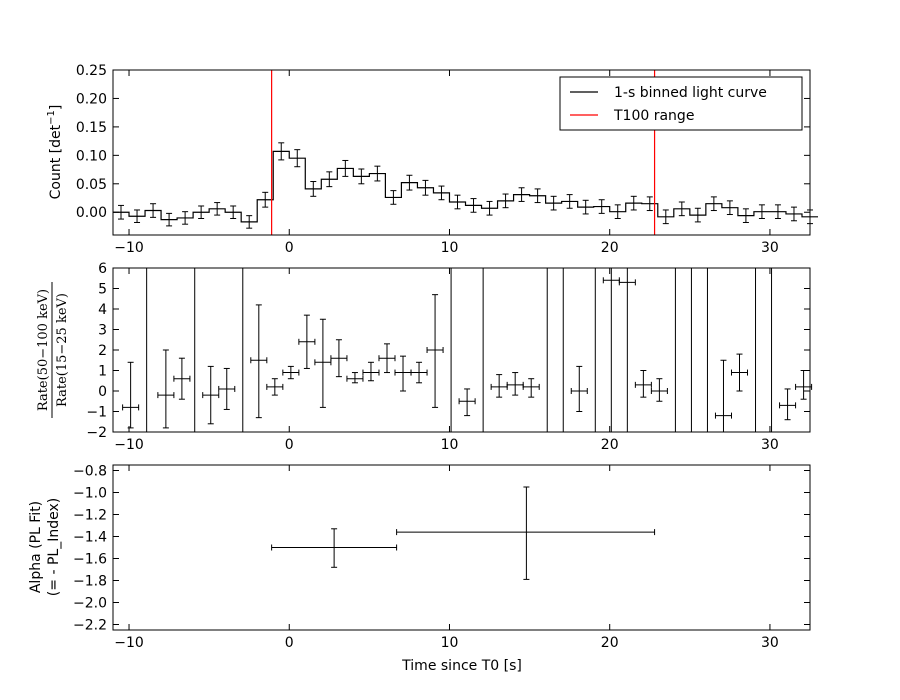  I want to click on alpha-plot-area, so click(463, 533).